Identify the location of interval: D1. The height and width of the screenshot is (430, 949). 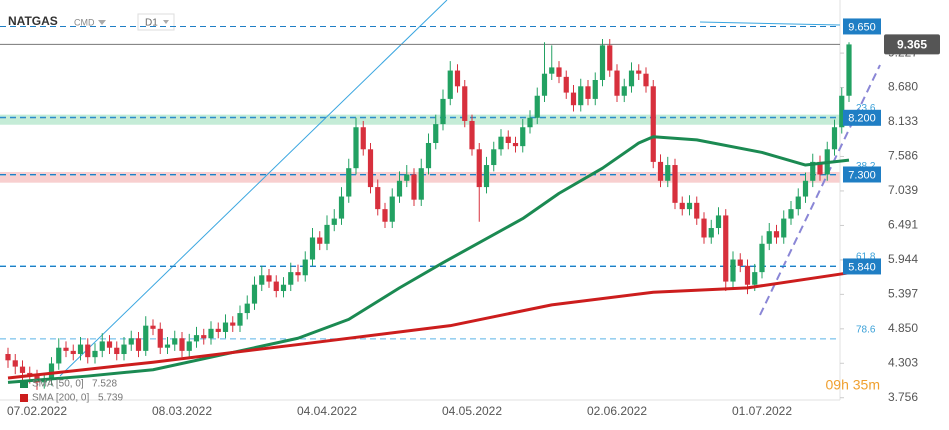
(151, 23).